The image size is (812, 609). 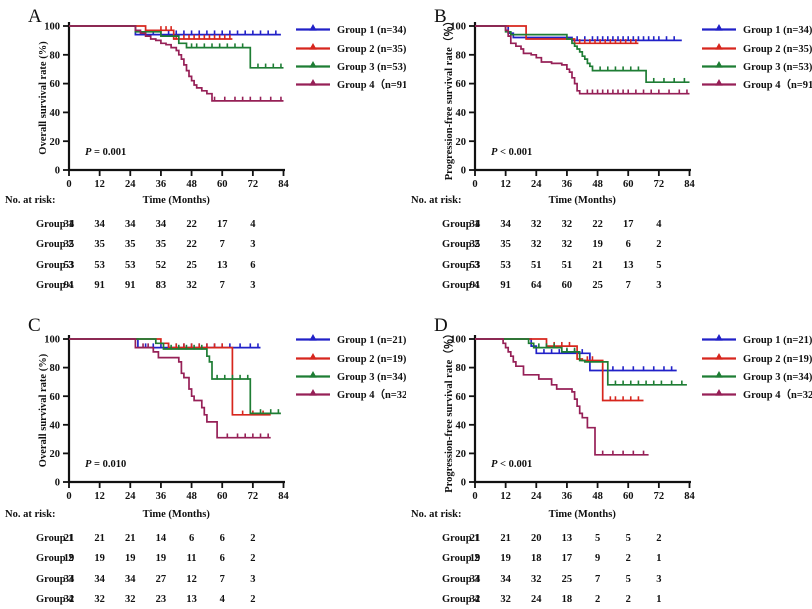 What do you see at coordinates (161, 538) in the screenshot?
I see `risk-value: 14` at bounding box center [161, 538].